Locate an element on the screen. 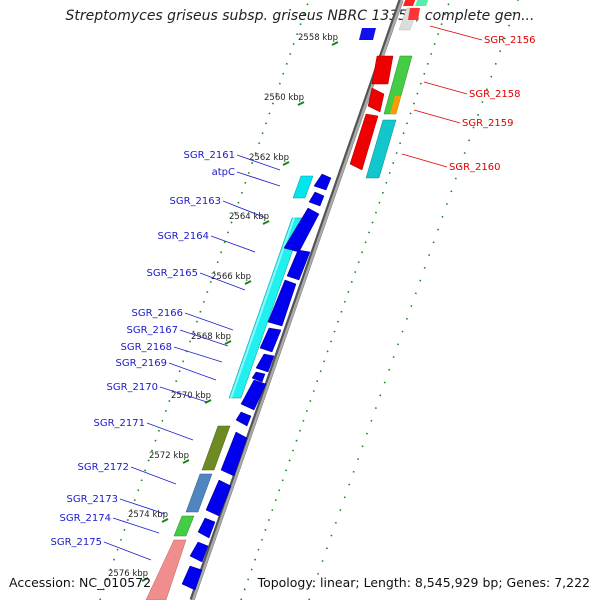 This screenshot has height=600, width=600. tick-label: 2562 kbp is located at coordinates (269, 158).